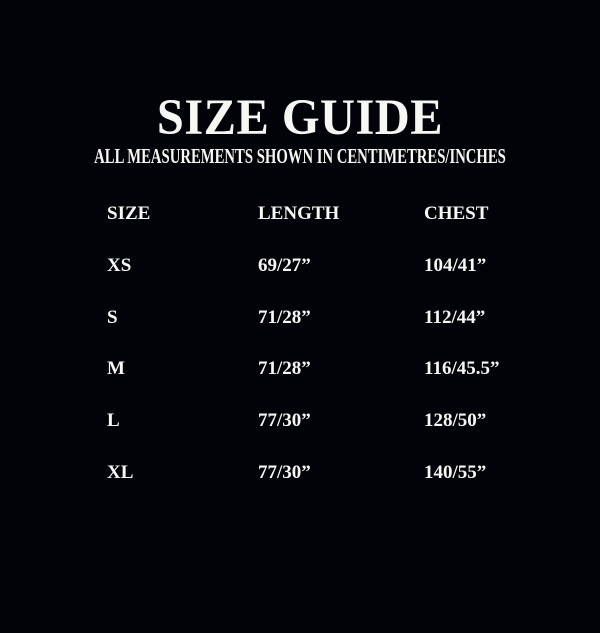 Image resolution: width=600 pixels, height=633 pixels. I want to click on table-row-s: S 71/28” 112/44”, so click(300, 317).